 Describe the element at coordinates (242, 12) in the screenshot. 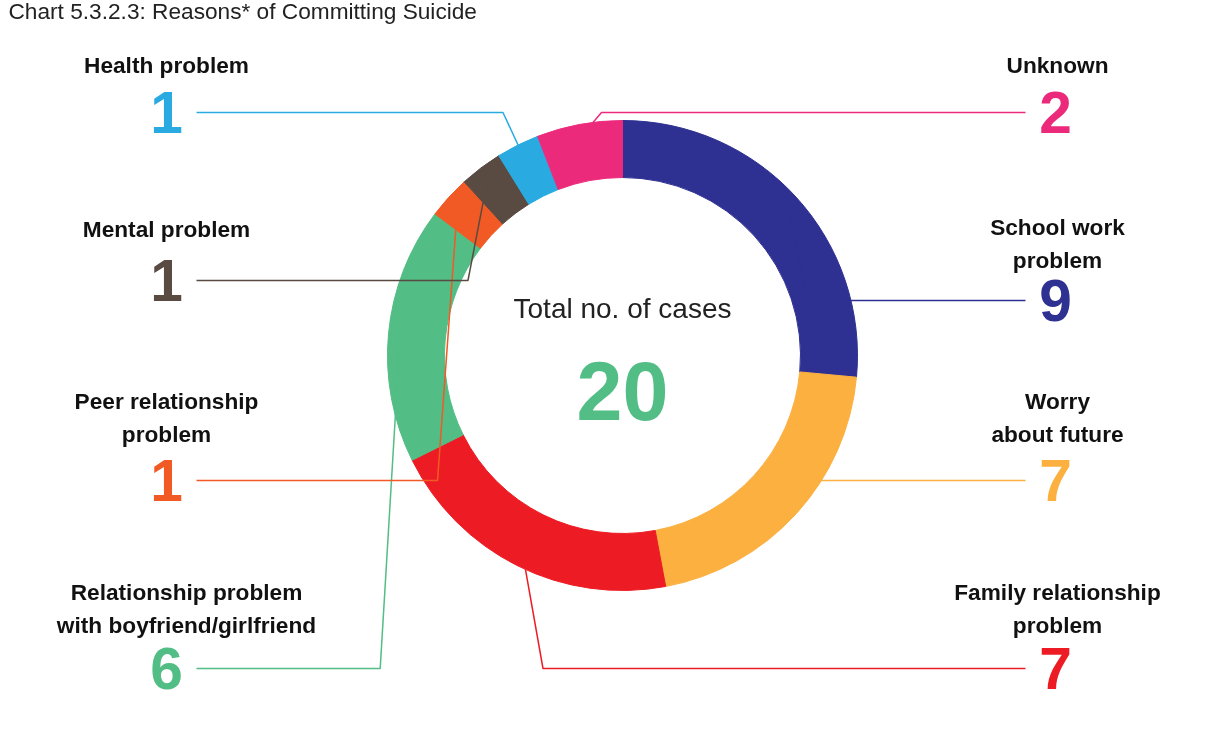

I see `chart-title: Chart 5.3.2.3: Reasons* of Committing Suicide` at that location.